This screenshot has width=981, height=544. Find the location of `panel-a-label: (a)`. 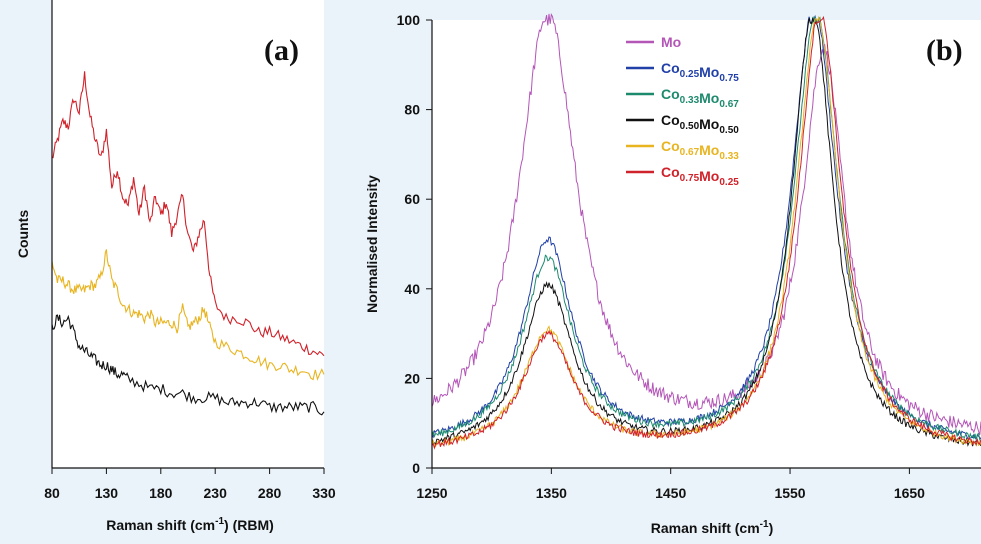

panel-a-label: (a) is located at coordinates (281, 50).